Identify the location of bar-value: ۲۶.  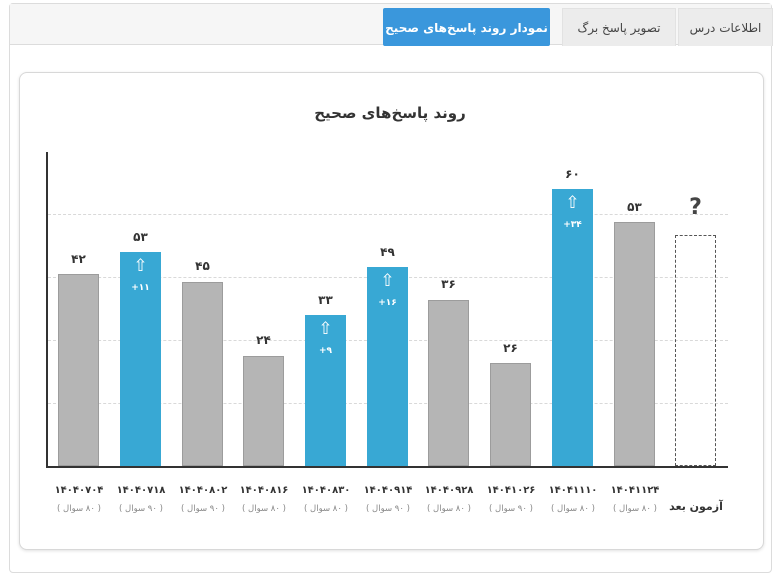
(510, 348).